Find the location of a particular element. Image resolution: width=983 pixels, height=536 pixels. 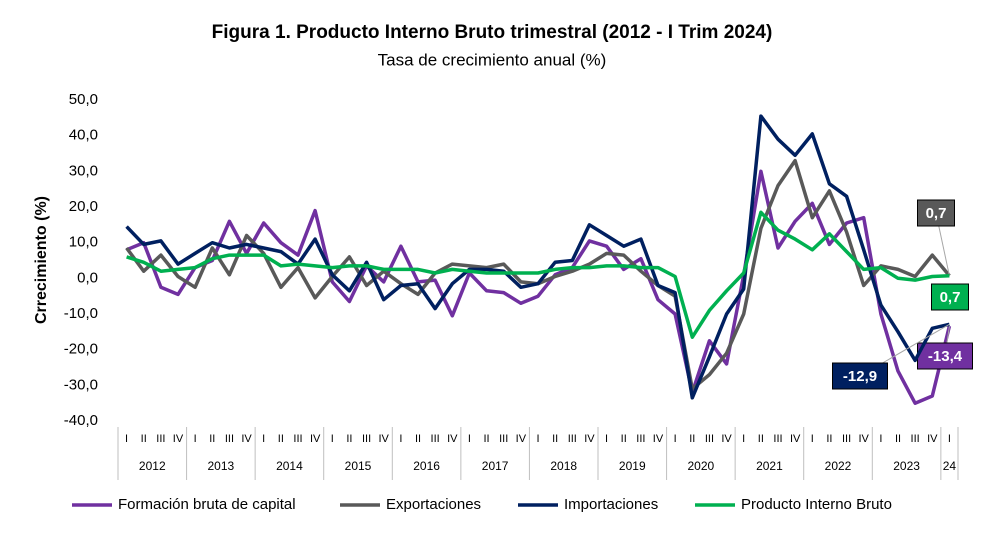

year-label: 2020 is located at coordinates (701, 466).